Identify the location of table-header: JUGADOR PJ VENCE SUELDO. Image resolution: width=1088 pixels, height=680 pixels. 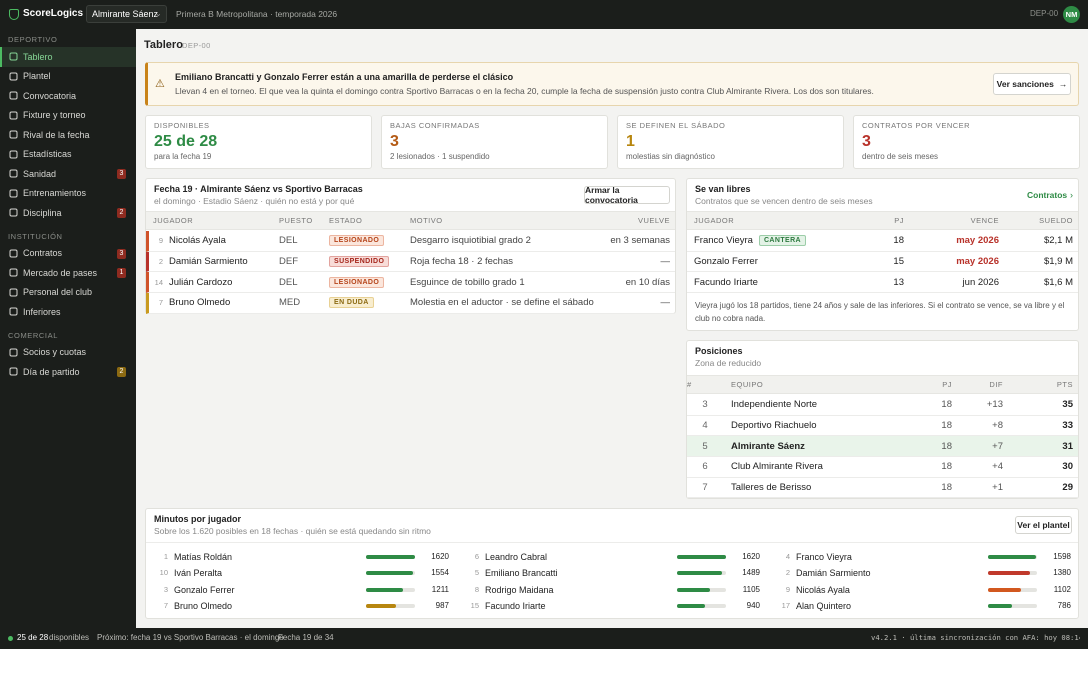
(882, 220).